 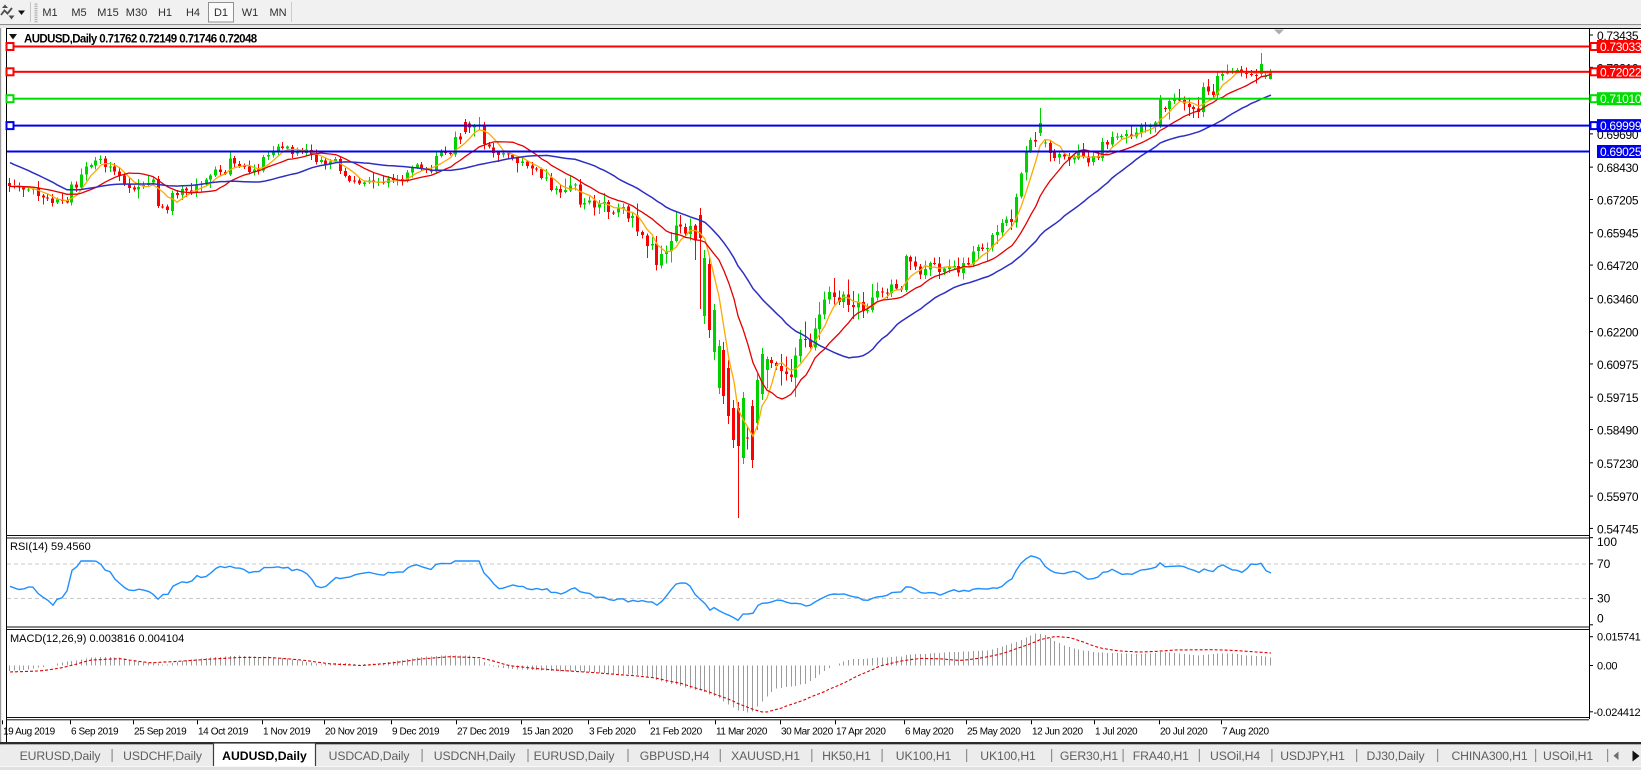 What do you see at coordinates (1184, 732) in the screenshot?
I see `svg-text: 20 Jul 2020` at bounding box center [1184, 732].